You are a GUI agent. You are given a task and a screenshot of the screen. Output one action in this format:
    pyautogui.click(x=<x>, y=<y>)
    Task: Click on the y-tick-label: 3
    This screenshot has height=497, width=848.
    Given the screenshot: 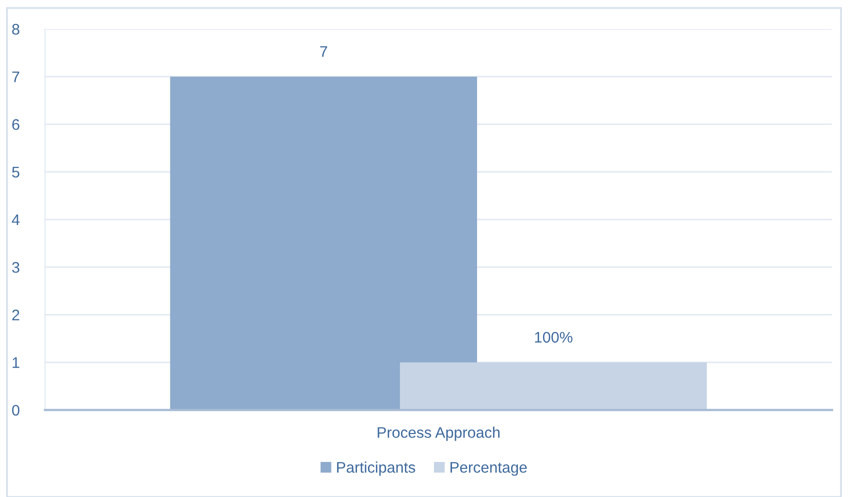 What is the action you would take?
    pyautogui.click(x=16, y=267)
    